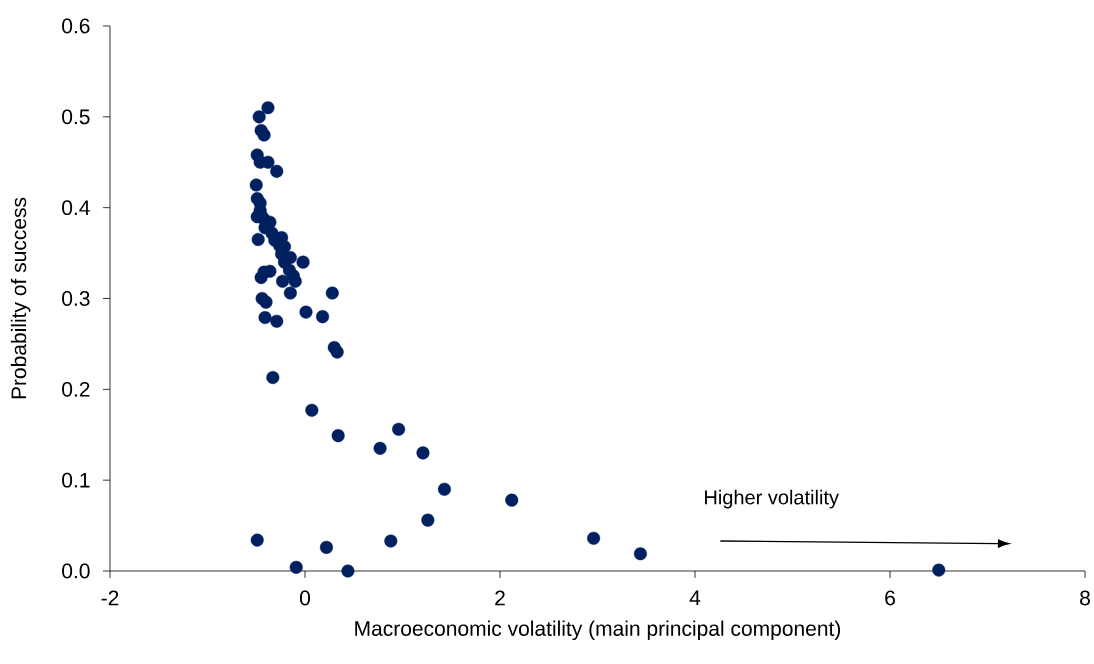 The image size is (1094, 664). Describe the element at coordinates (1085, 598) in the screenshot. I see `x-tick-label: 8` at that location.